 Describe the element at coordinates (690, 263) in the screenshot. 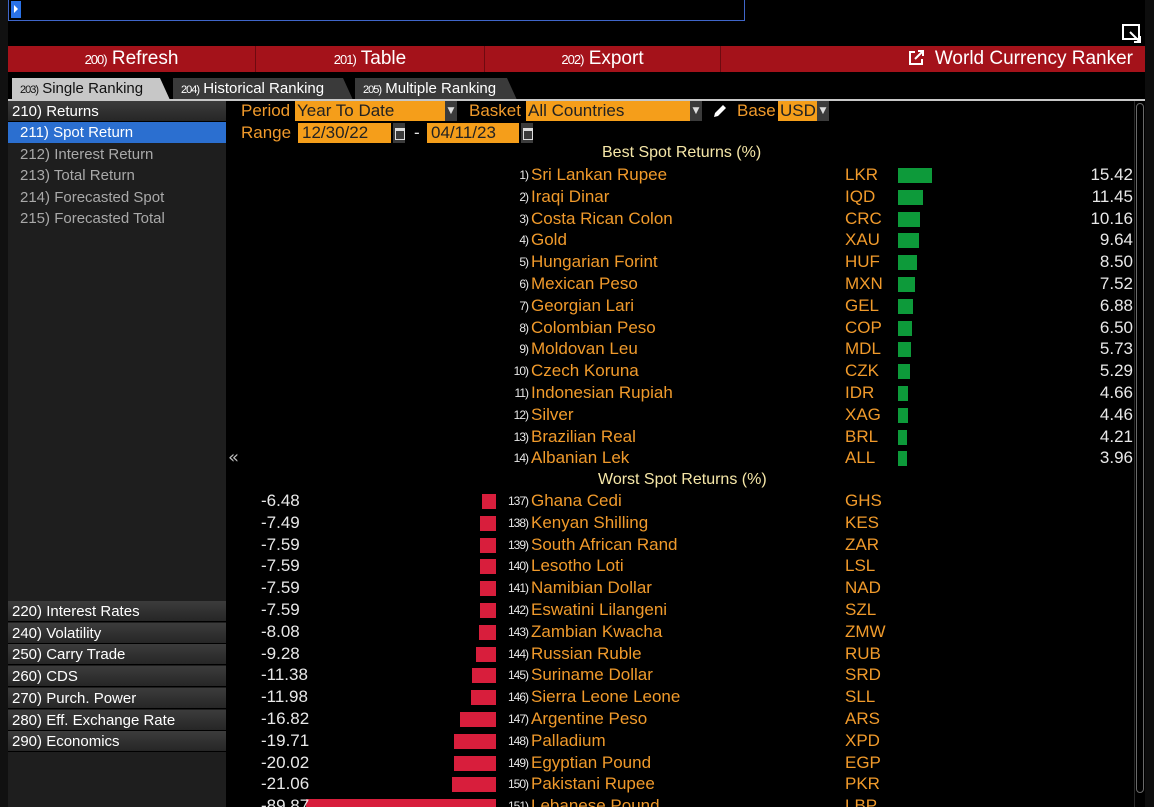

I see `ranking-row: 5) Hungarian Forint HUF 8.50` at that location.